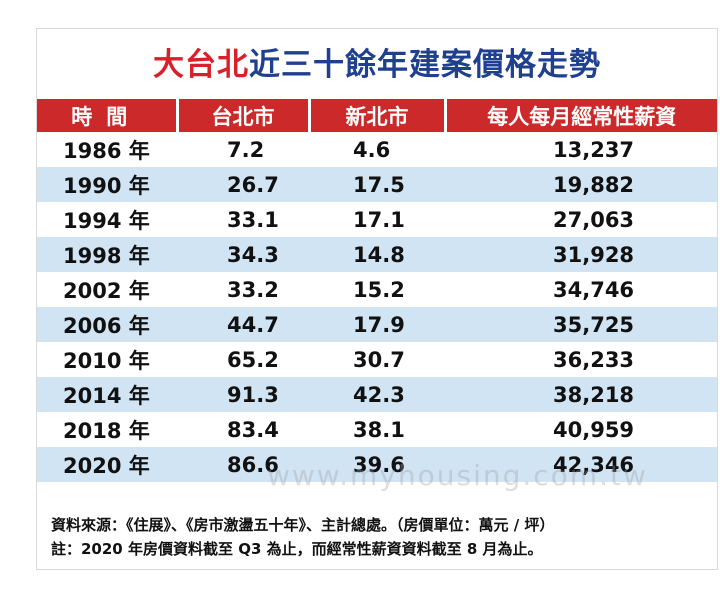 This screenshot has width=720, height=598. I want to click on title-region: 大台北, so click(201, 65).